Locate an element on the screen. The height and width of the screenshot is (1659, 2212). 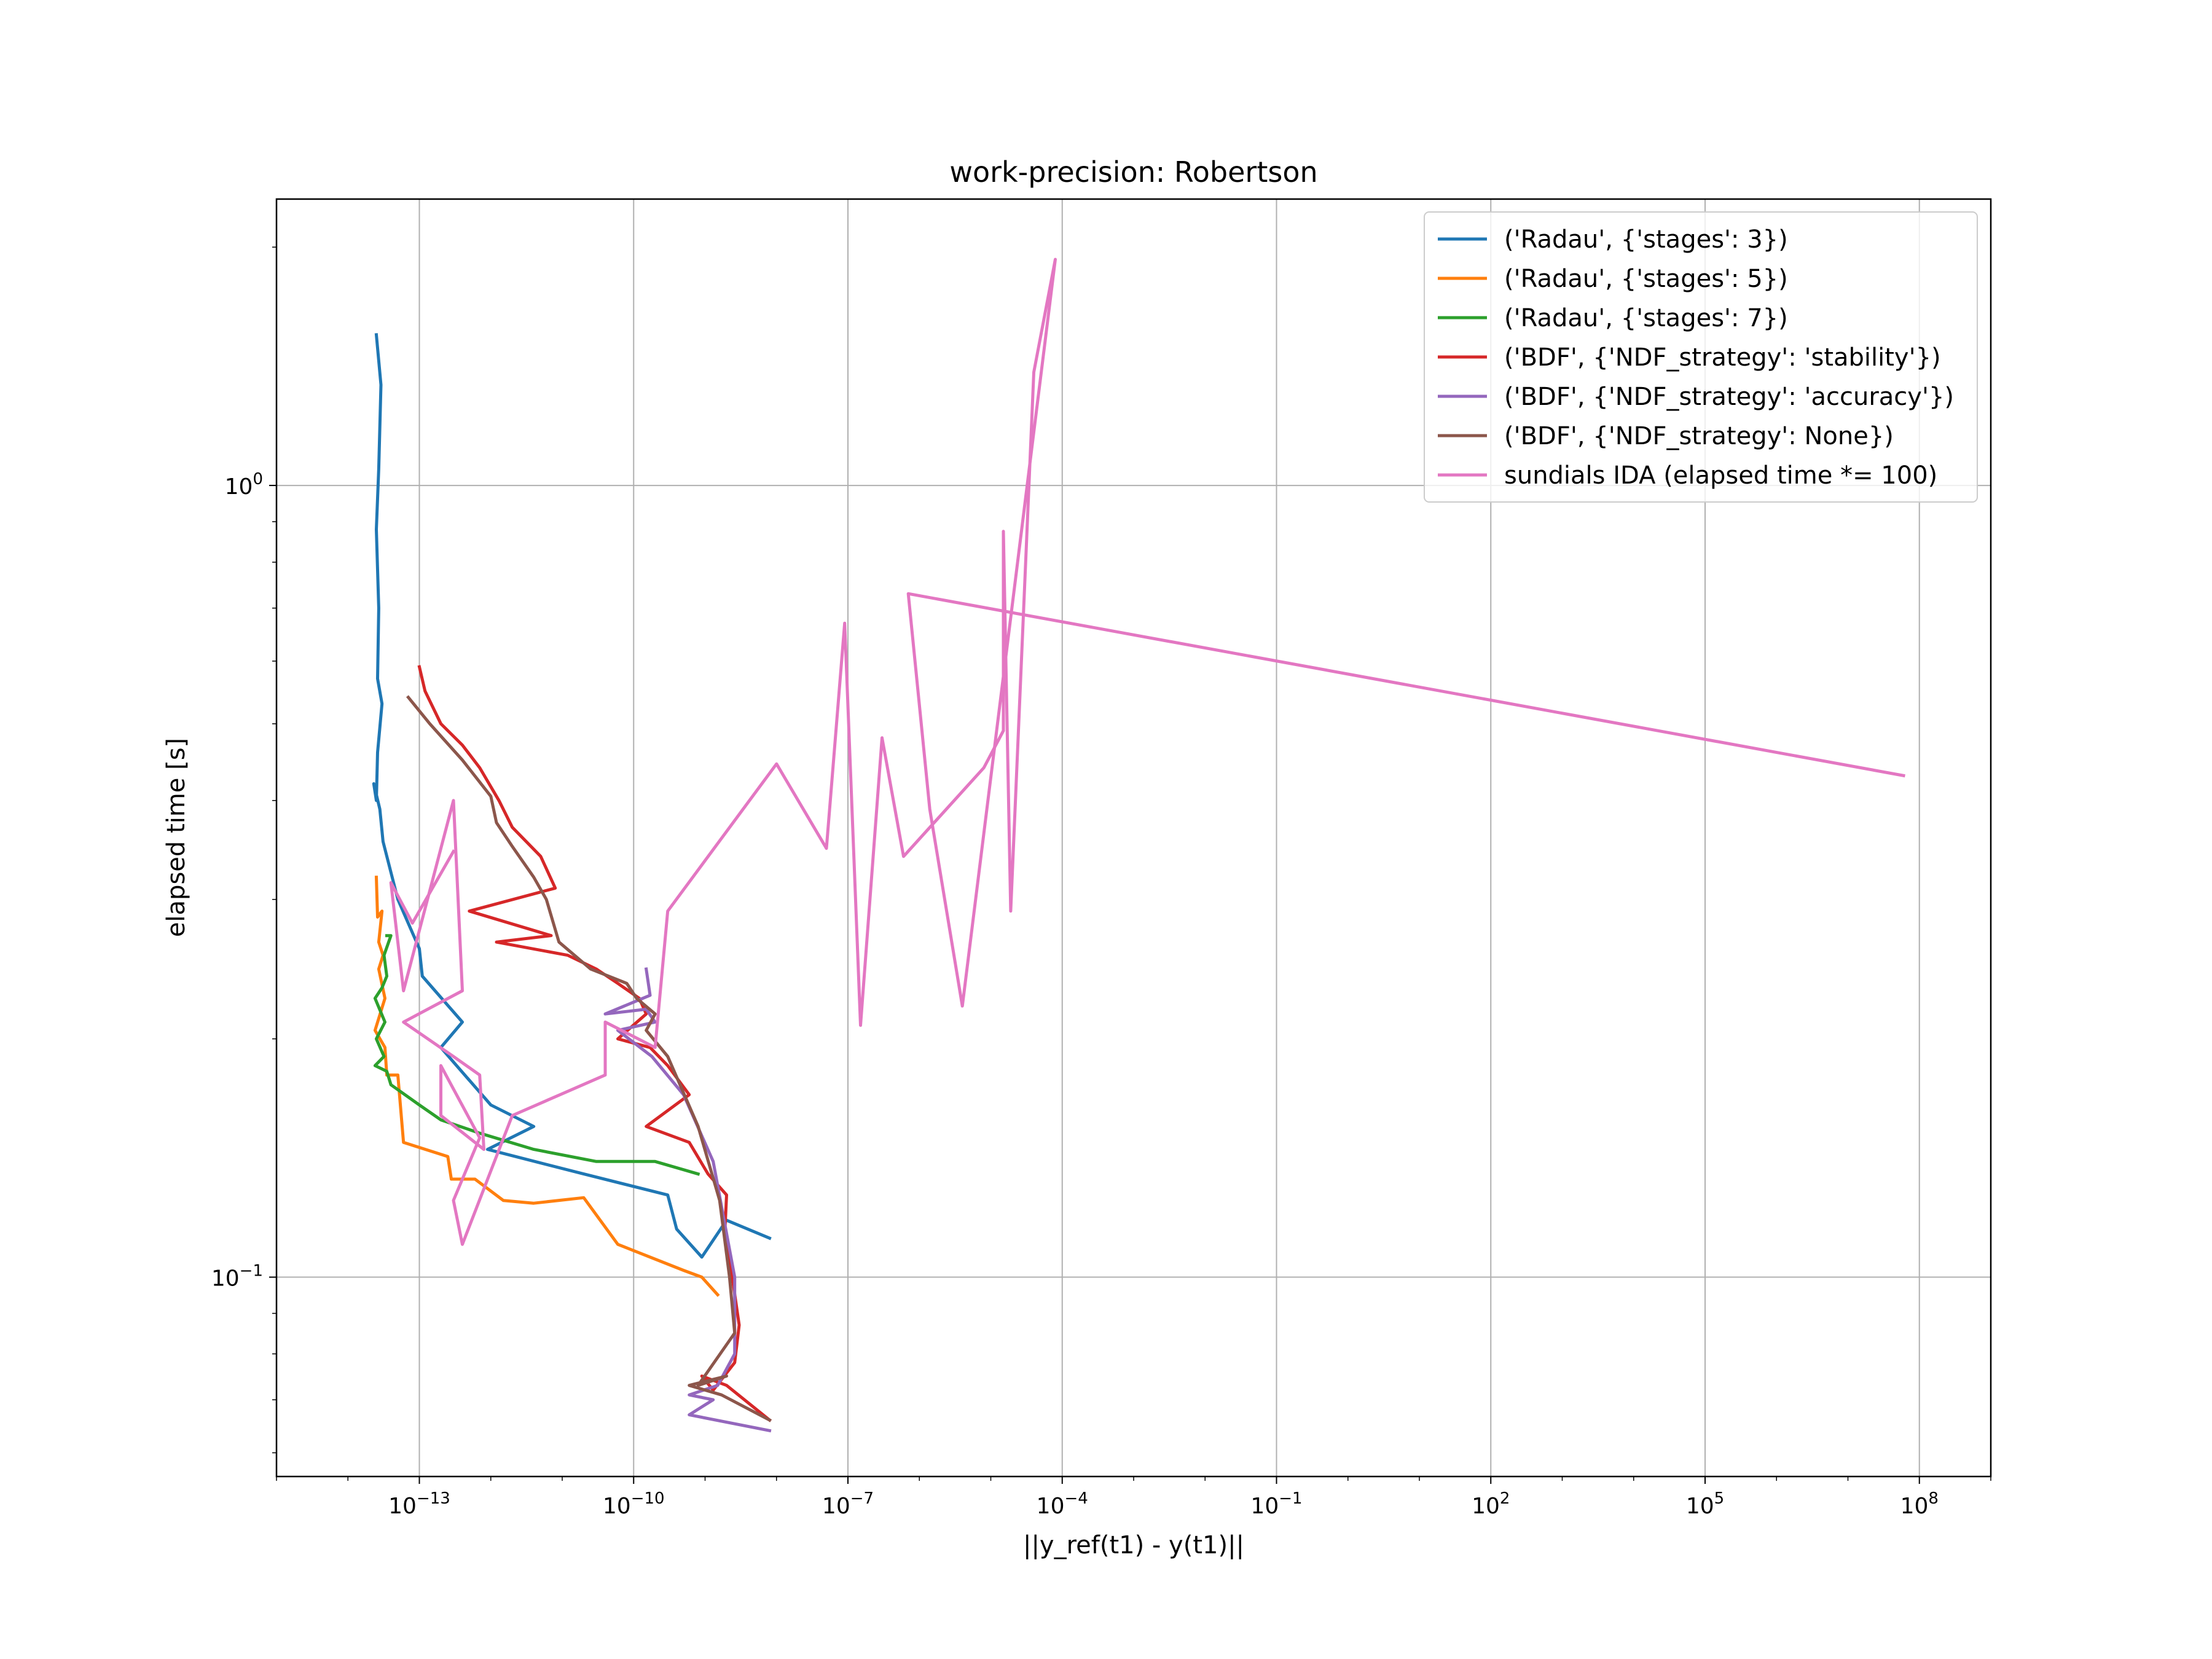
x-tick-label: 10⁸ is located at coordinates (1919, 1504).